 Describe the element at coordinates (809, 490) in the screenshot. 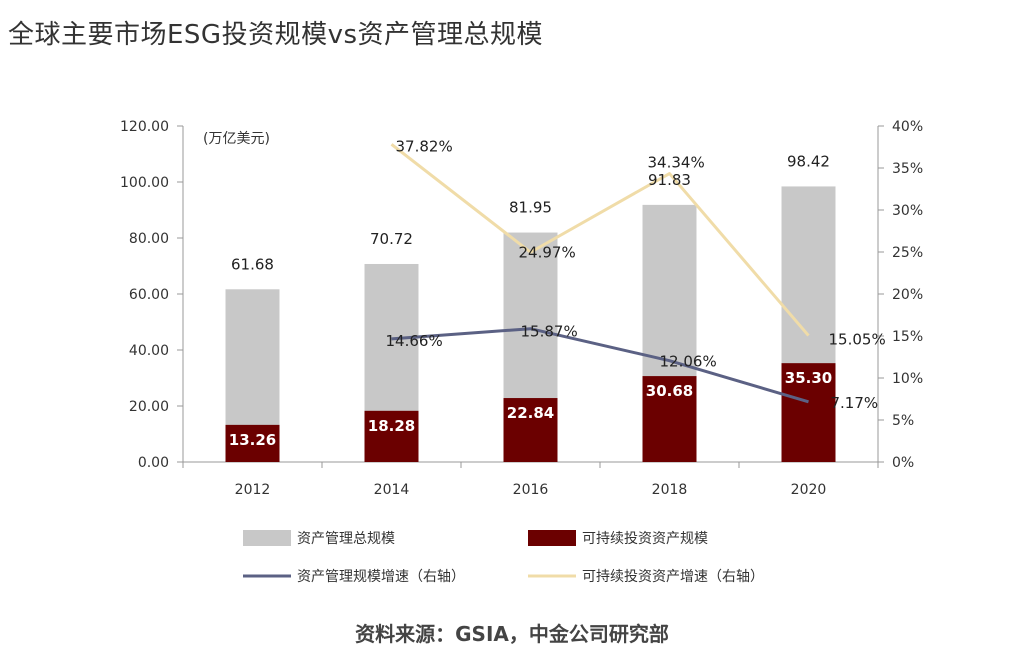

I see `x-tick-label: 2020` at that location.